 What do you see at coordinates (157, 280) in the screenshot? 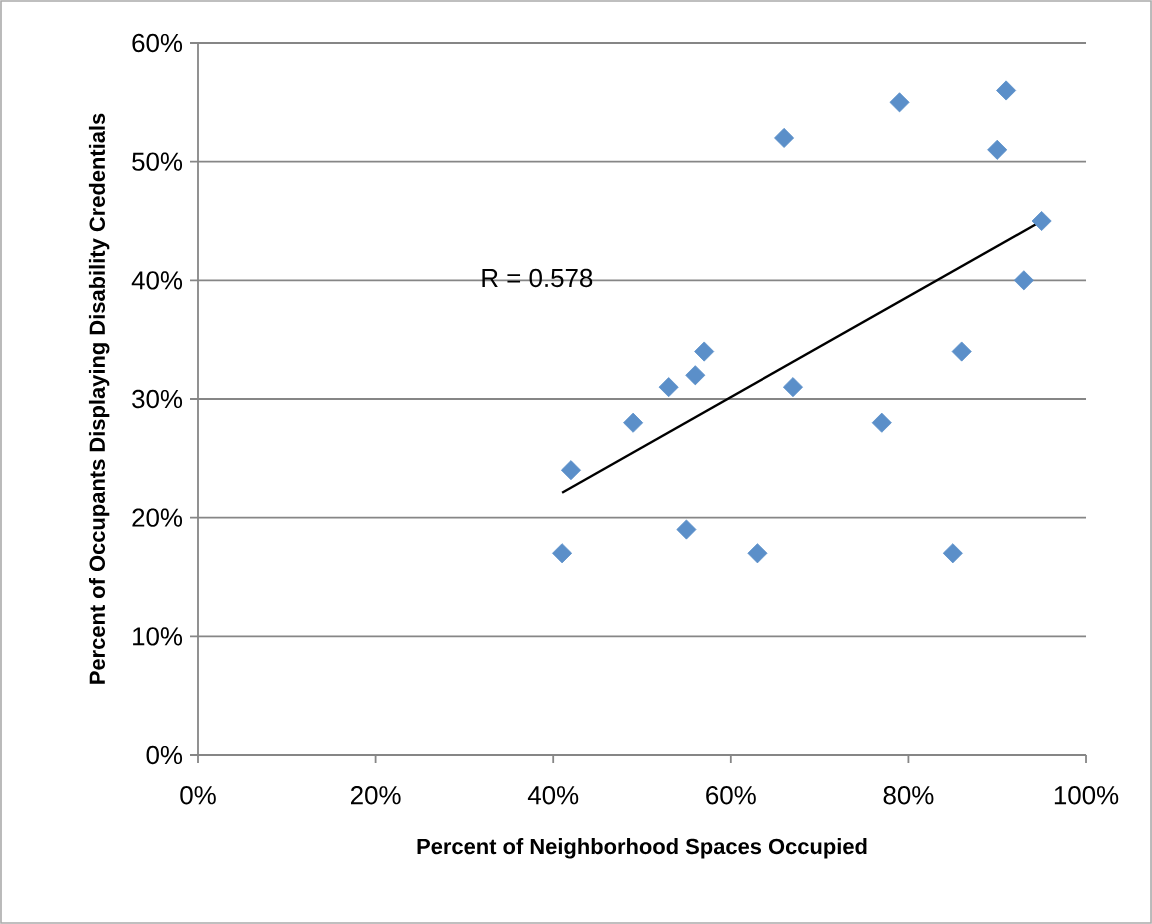
I see `y-tick-label: 40%` at bounding box center [157, 280].